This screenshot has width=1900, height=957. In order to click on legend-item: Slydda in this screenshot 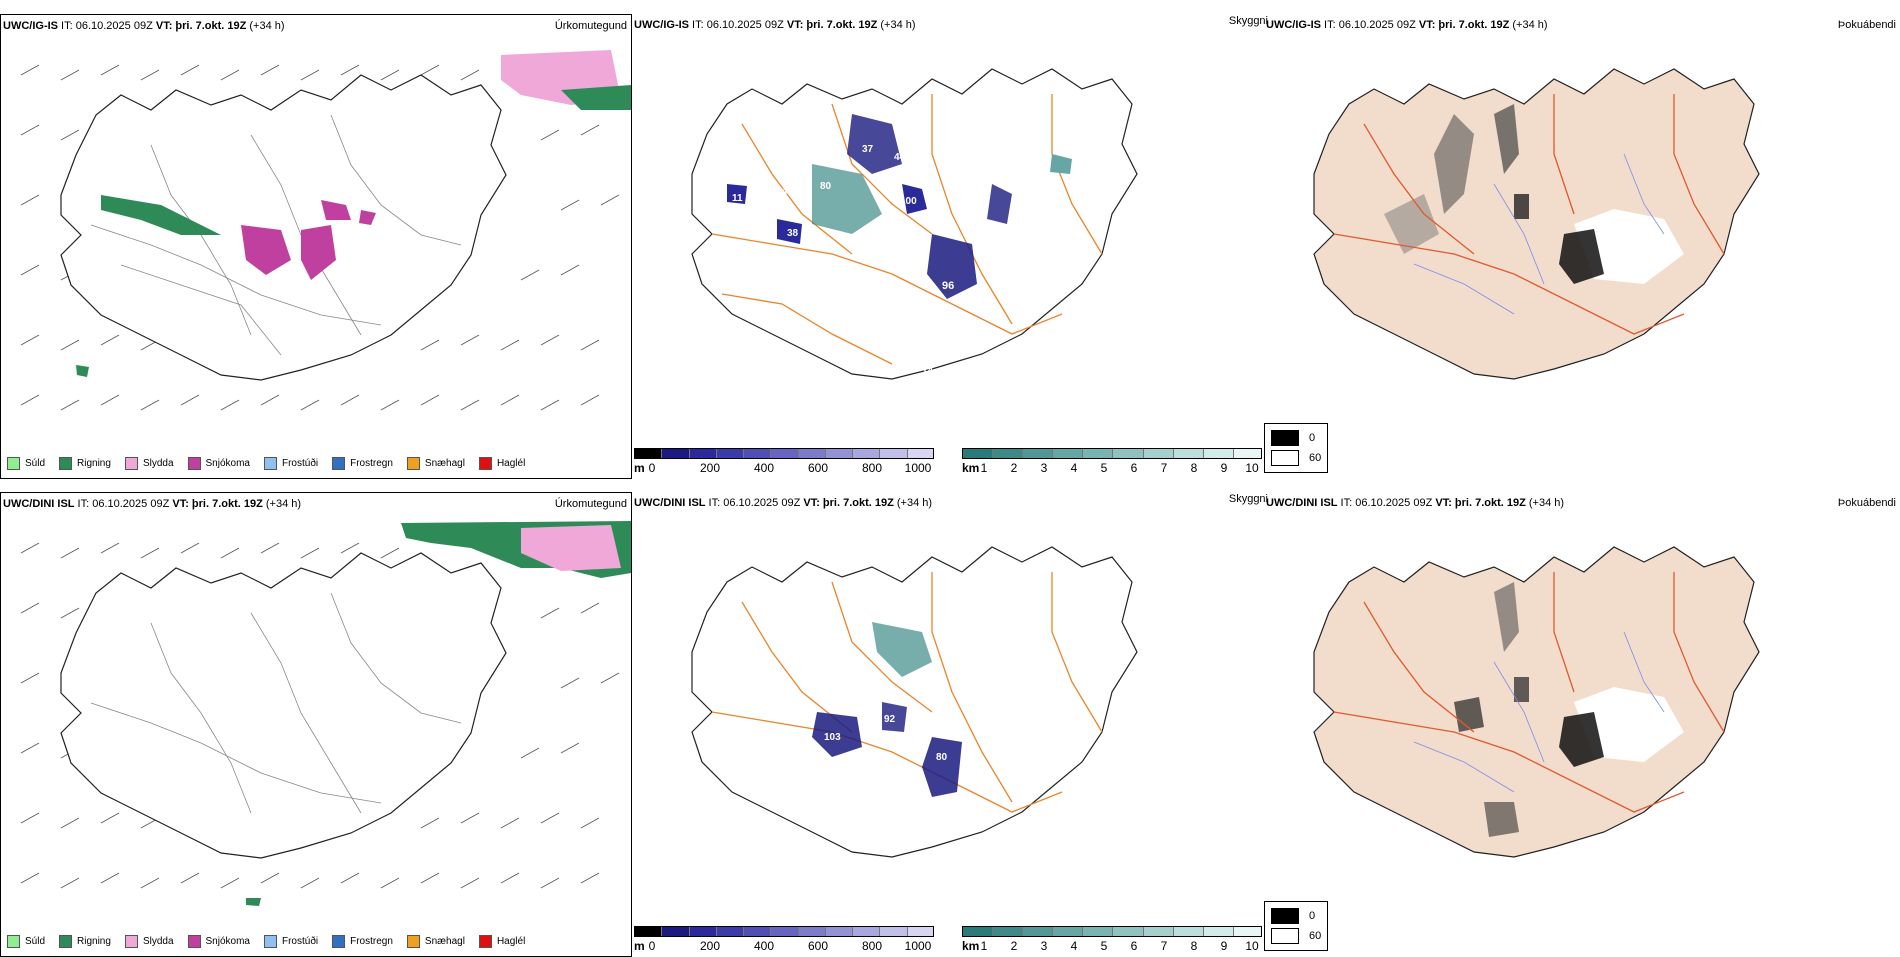, I will do `click(149, 941)`.